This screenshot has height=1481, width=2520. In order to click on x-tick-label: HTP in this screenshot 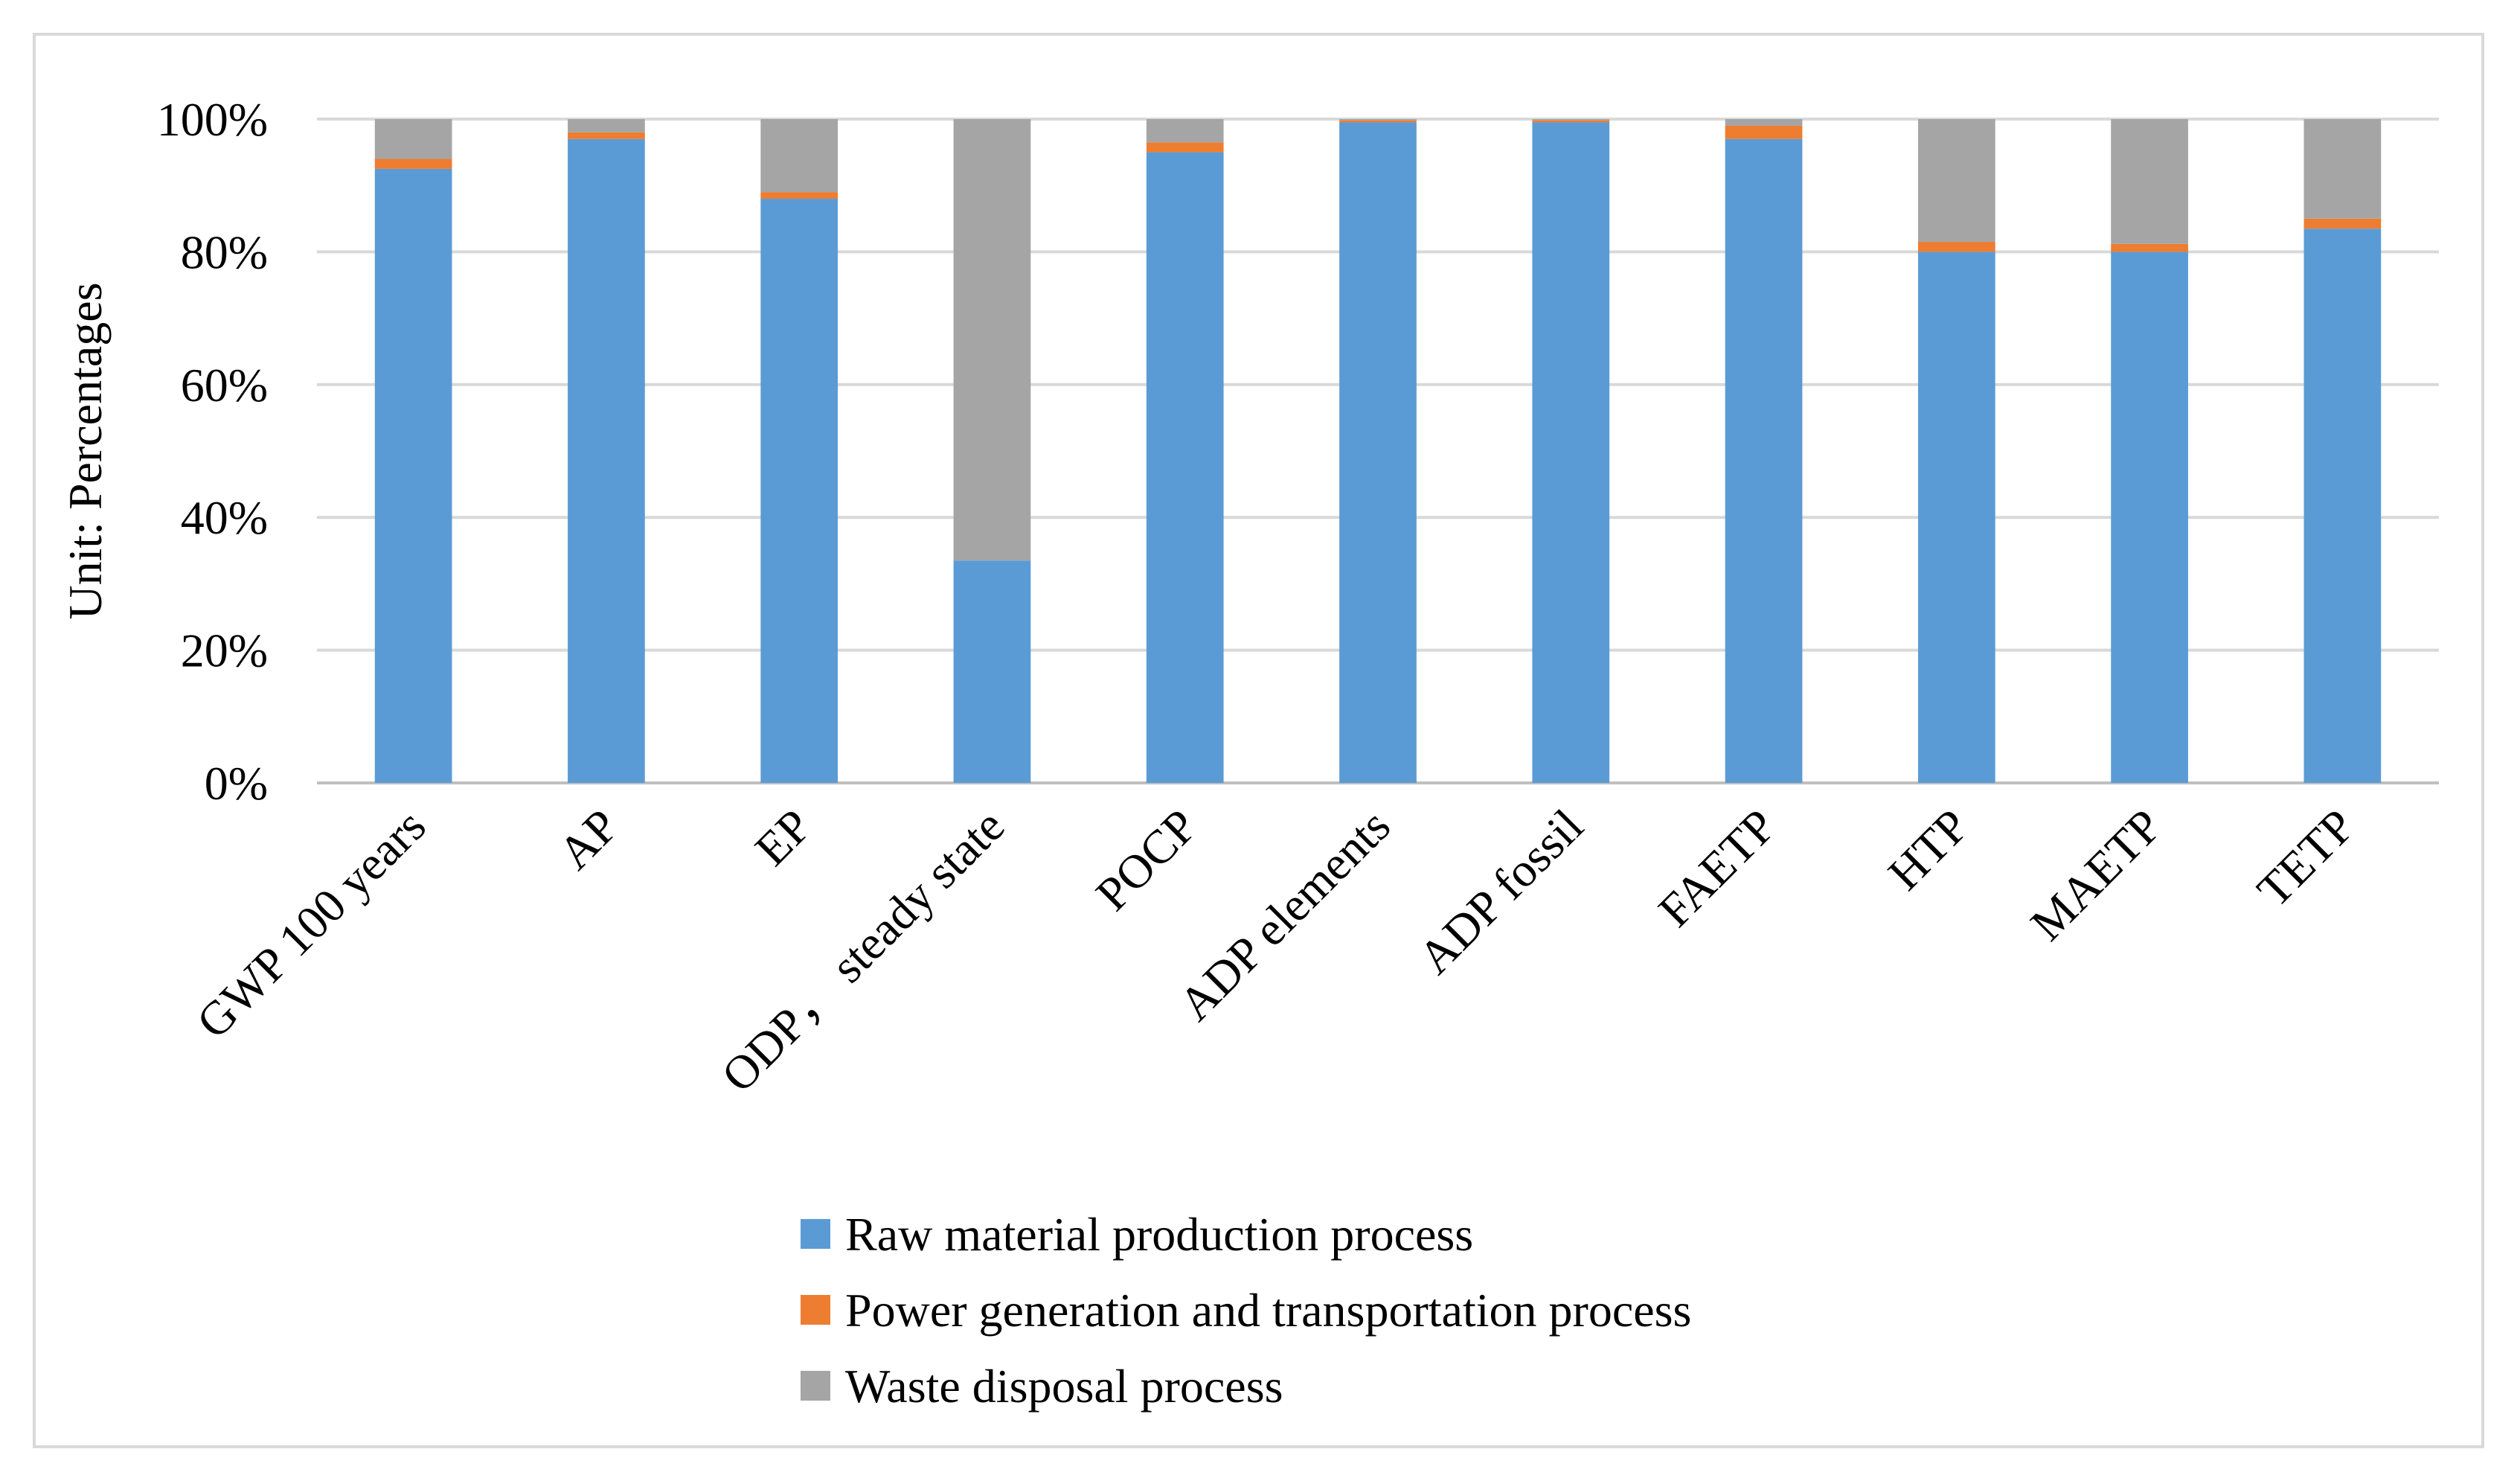, I will do `click(1928, 850)`.